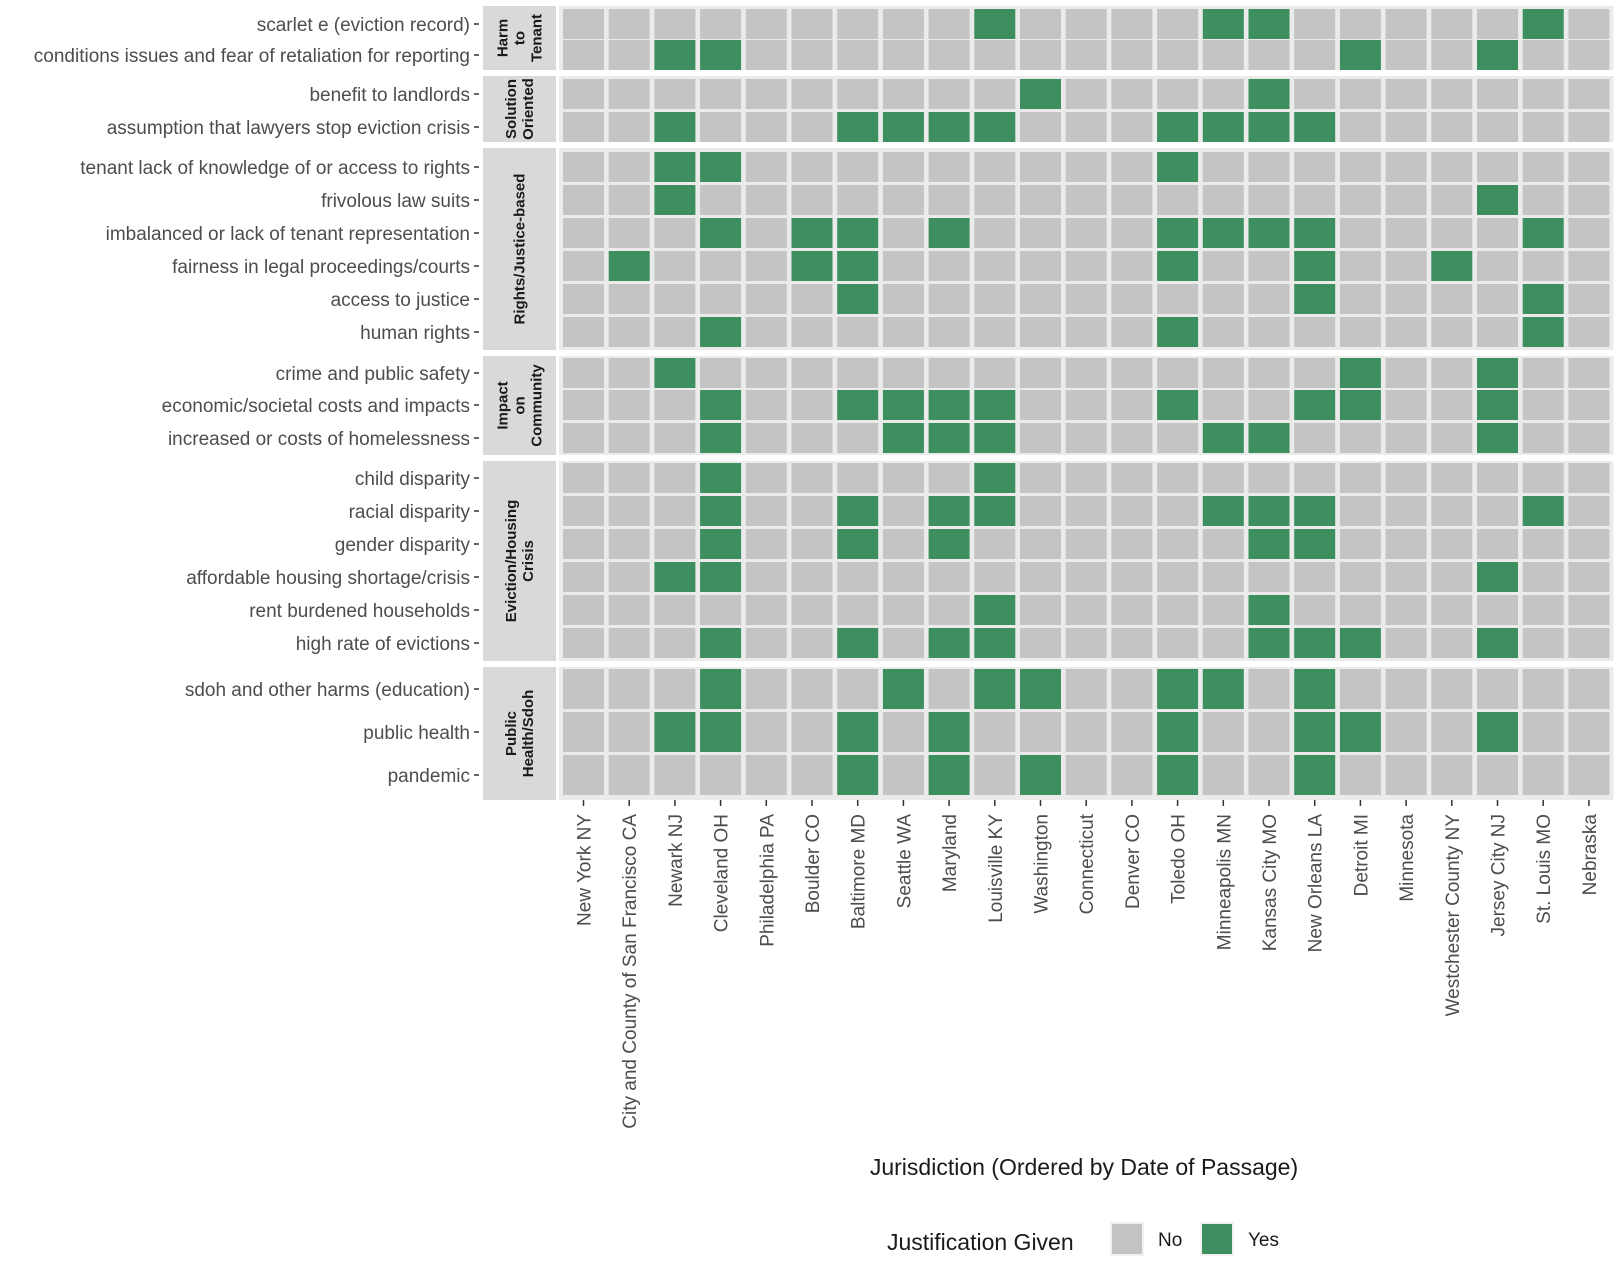 This screenshot has height=1268, width=1620. I want to click on legend-swatch-no, so click(1127, 1239).